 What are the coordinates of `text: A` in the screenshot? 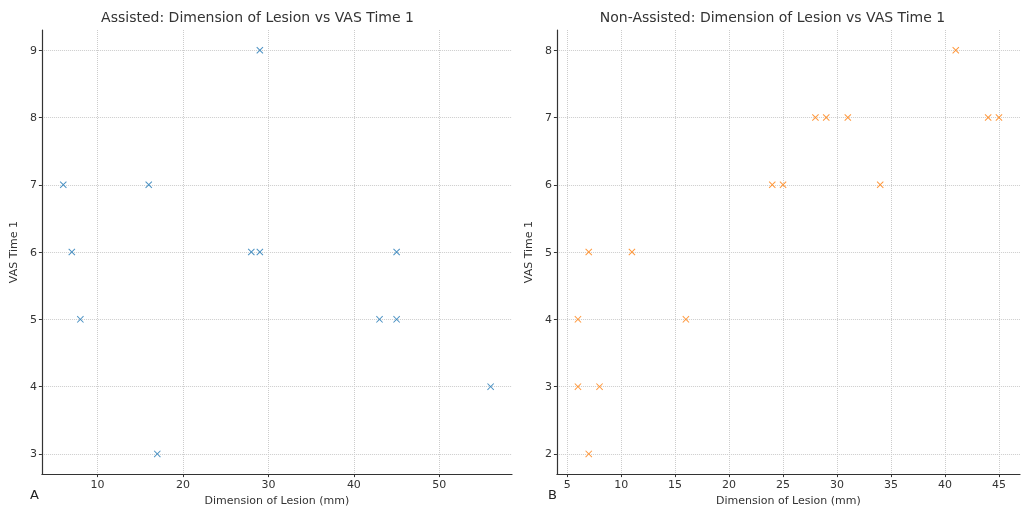 It's located at (34, 494).